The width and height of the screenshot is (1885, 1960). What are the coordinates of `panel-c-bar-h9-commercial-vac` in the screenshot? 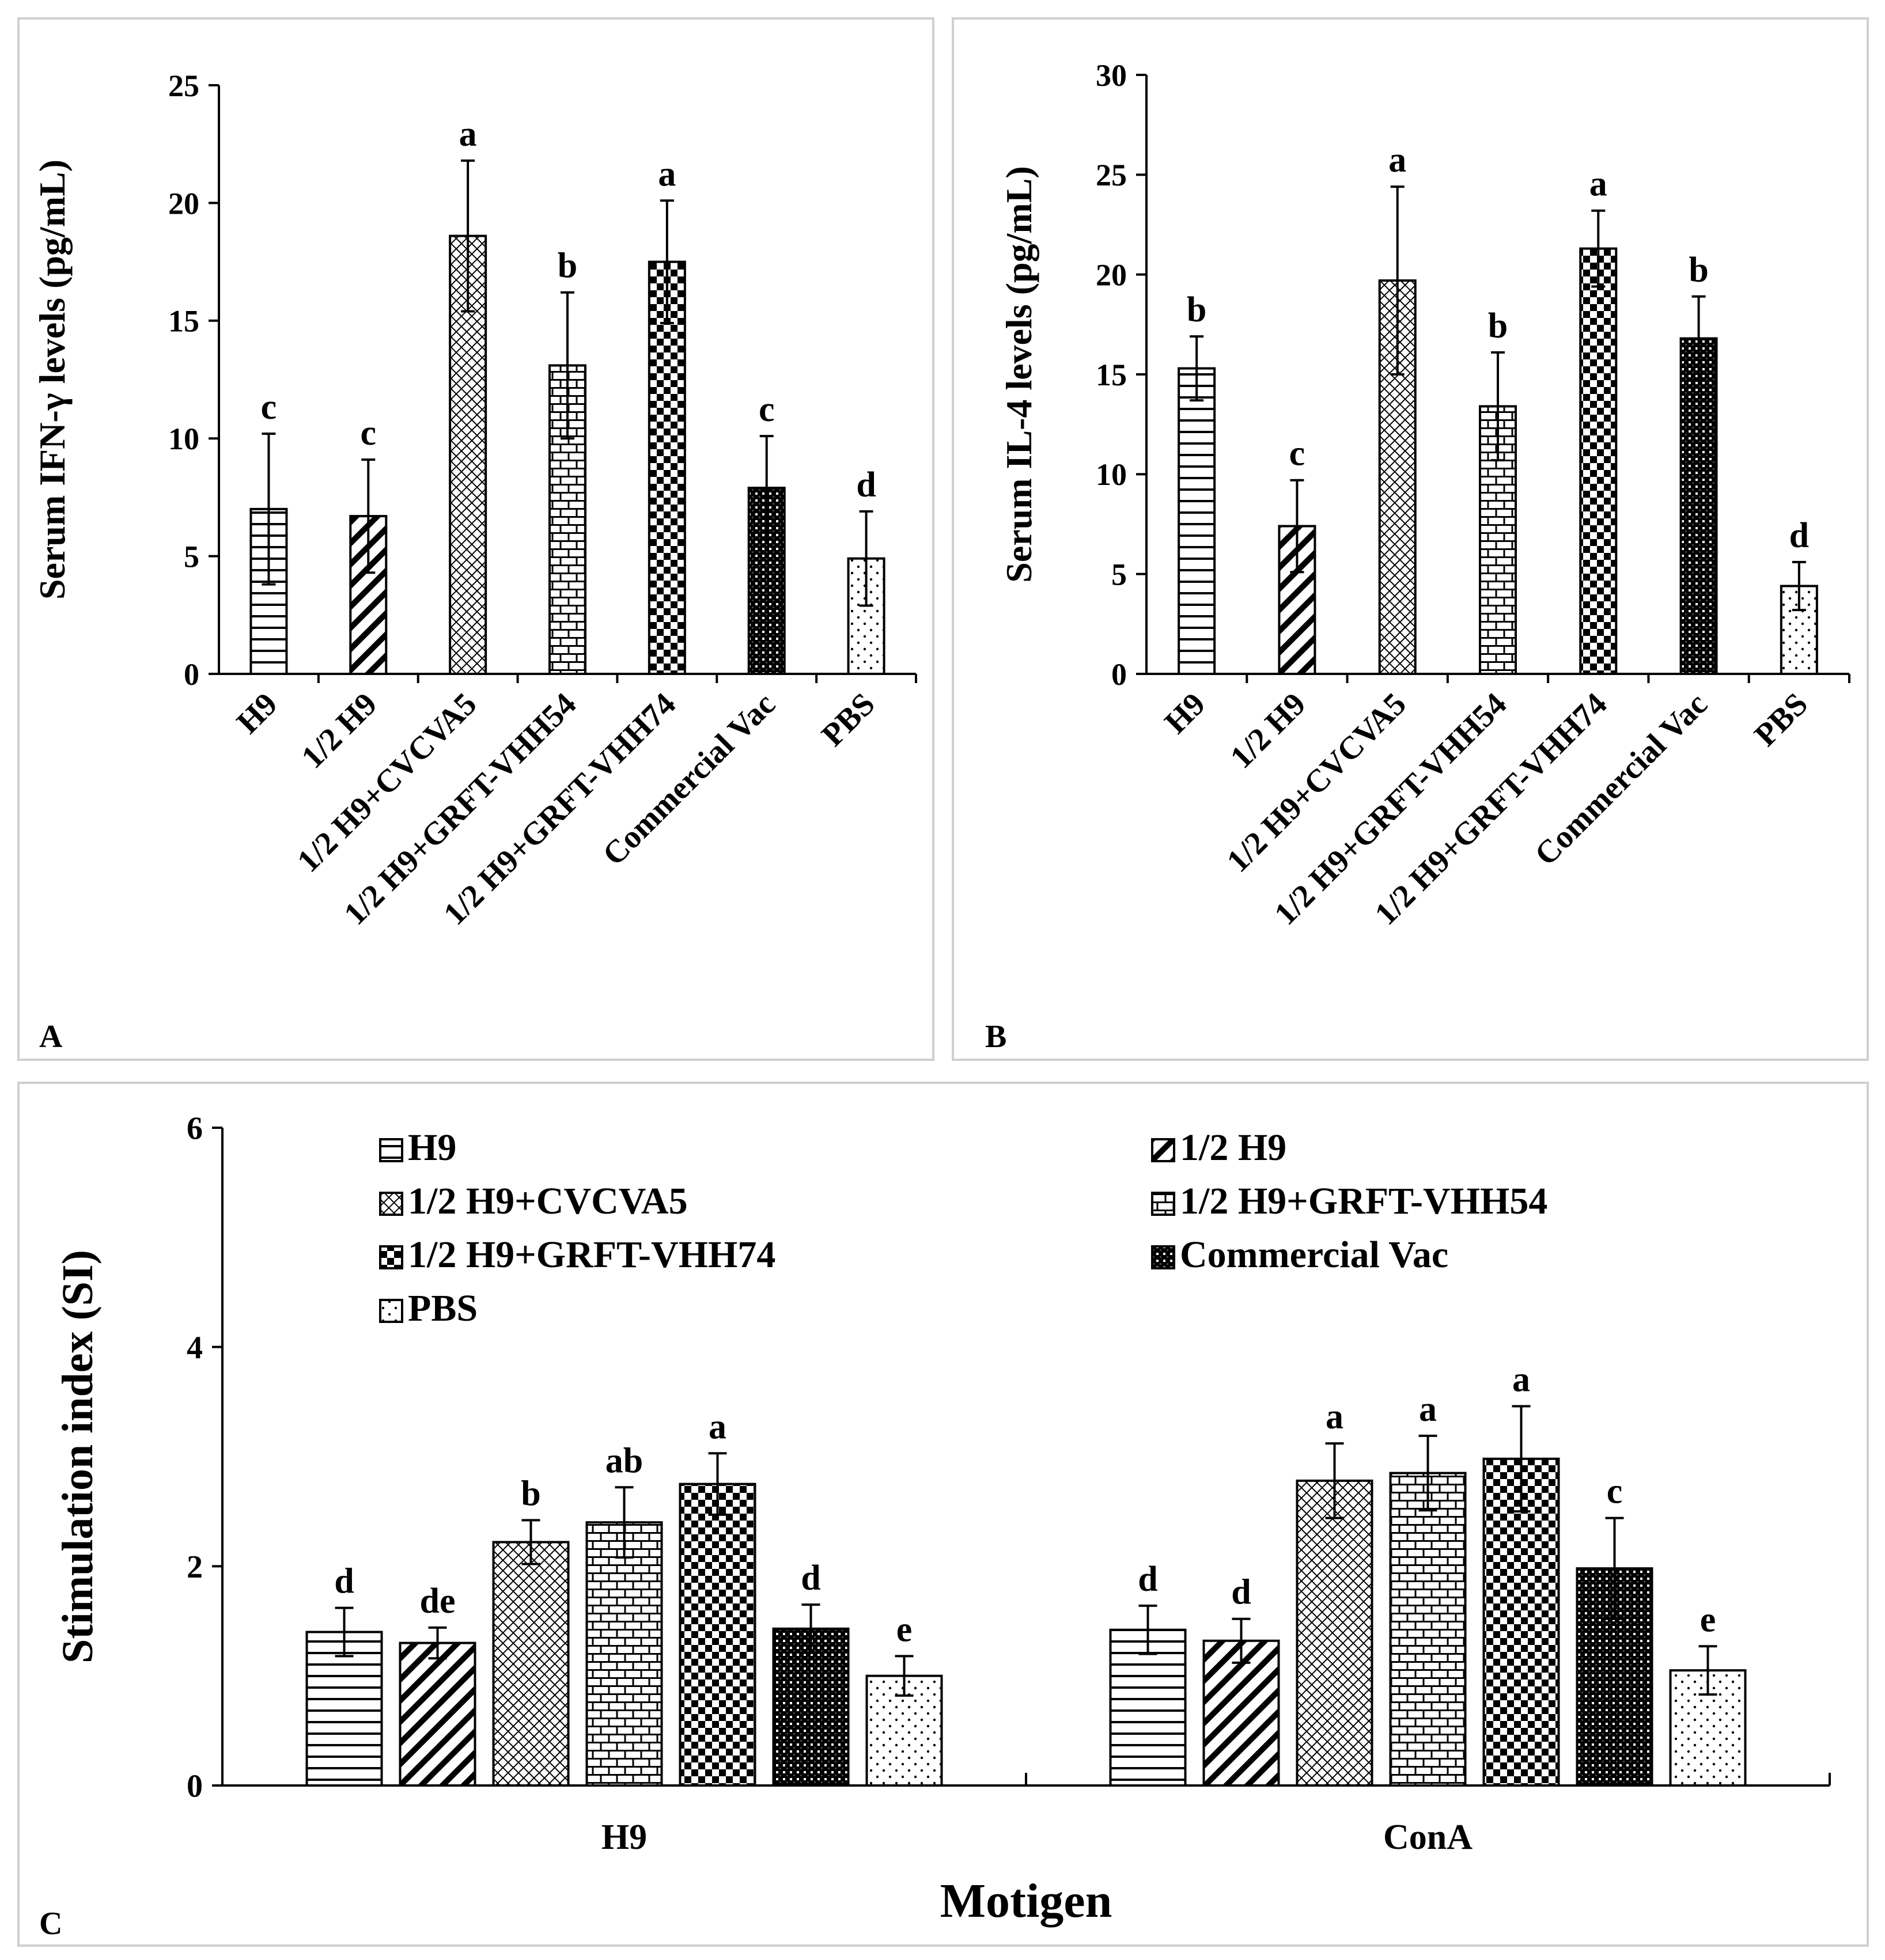 It's located at (811, 1707).